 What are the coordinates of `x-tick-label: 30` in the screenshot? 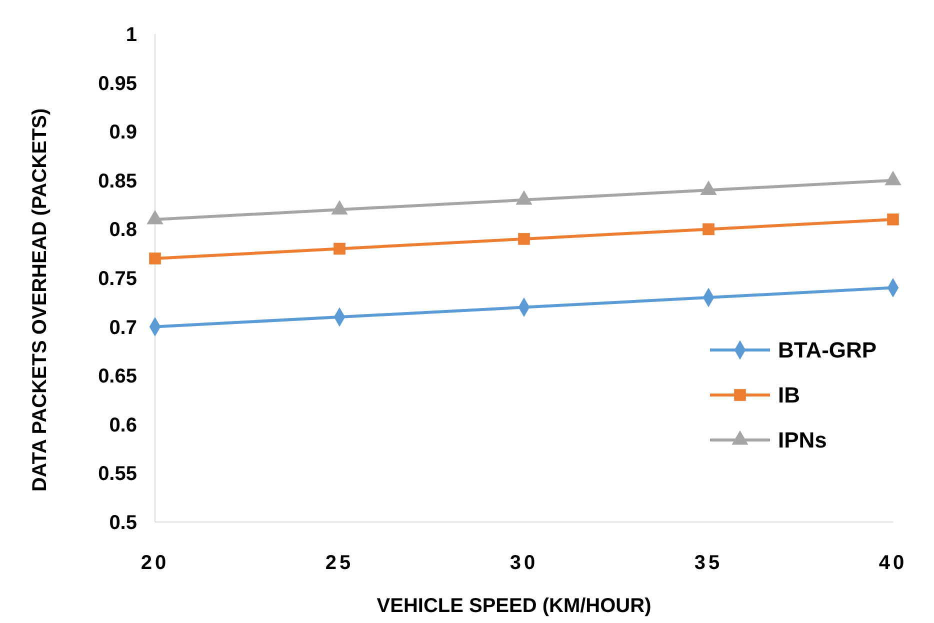 It's located at (524, 563).